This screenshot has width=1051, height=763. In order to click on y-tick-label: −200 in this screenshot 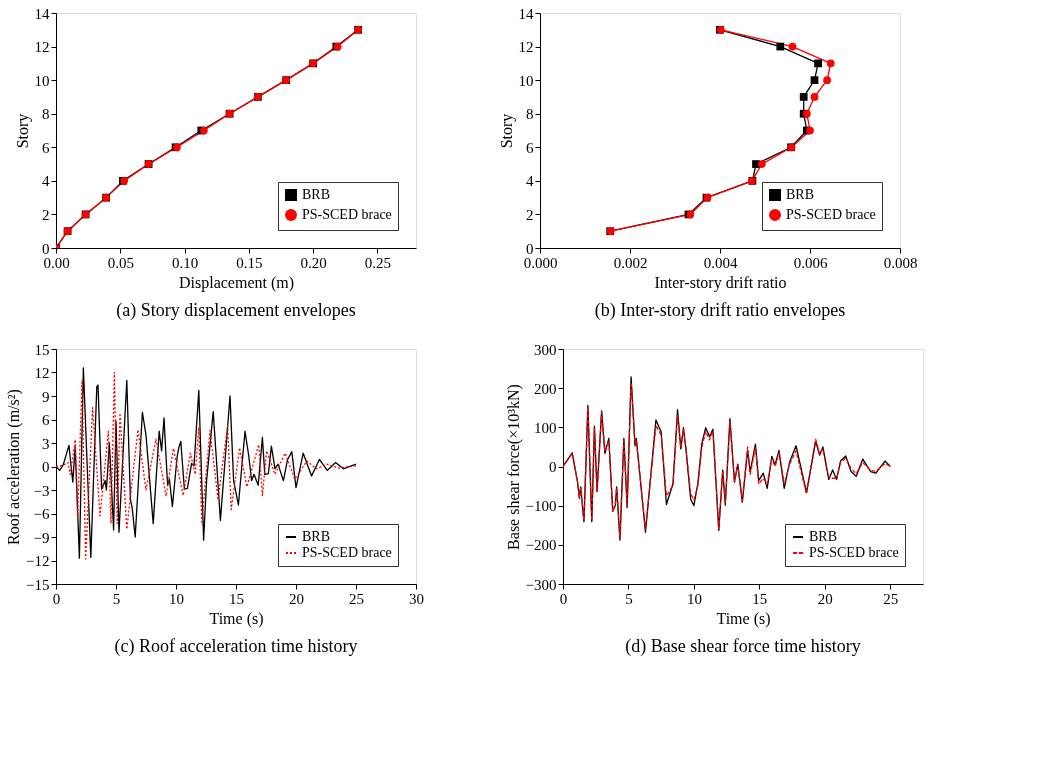, I will do `click(541, 545)`.